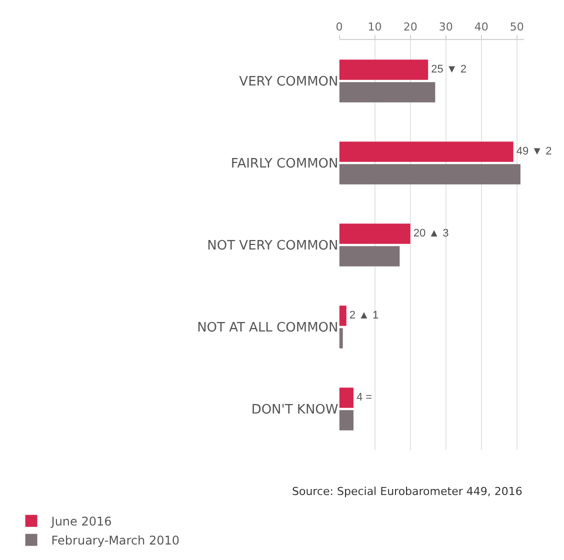 The height and width of the screenshot is (560, 564). Describe the element at coordinates (481, 27) in the screenshot. I see `x-tick-label: 40` at that location.